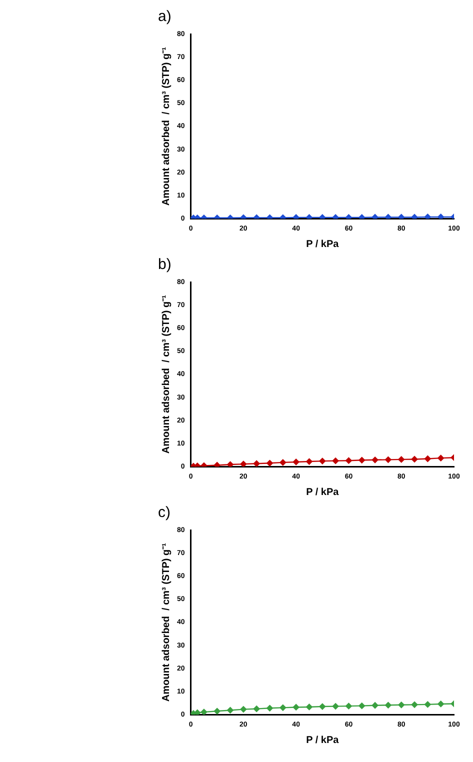 This screenshot has width=473, height=762. What do you see at coordinates (165, 17) in the screenshot?
I see `chart-title: a)` at bounding box center [165, 17].